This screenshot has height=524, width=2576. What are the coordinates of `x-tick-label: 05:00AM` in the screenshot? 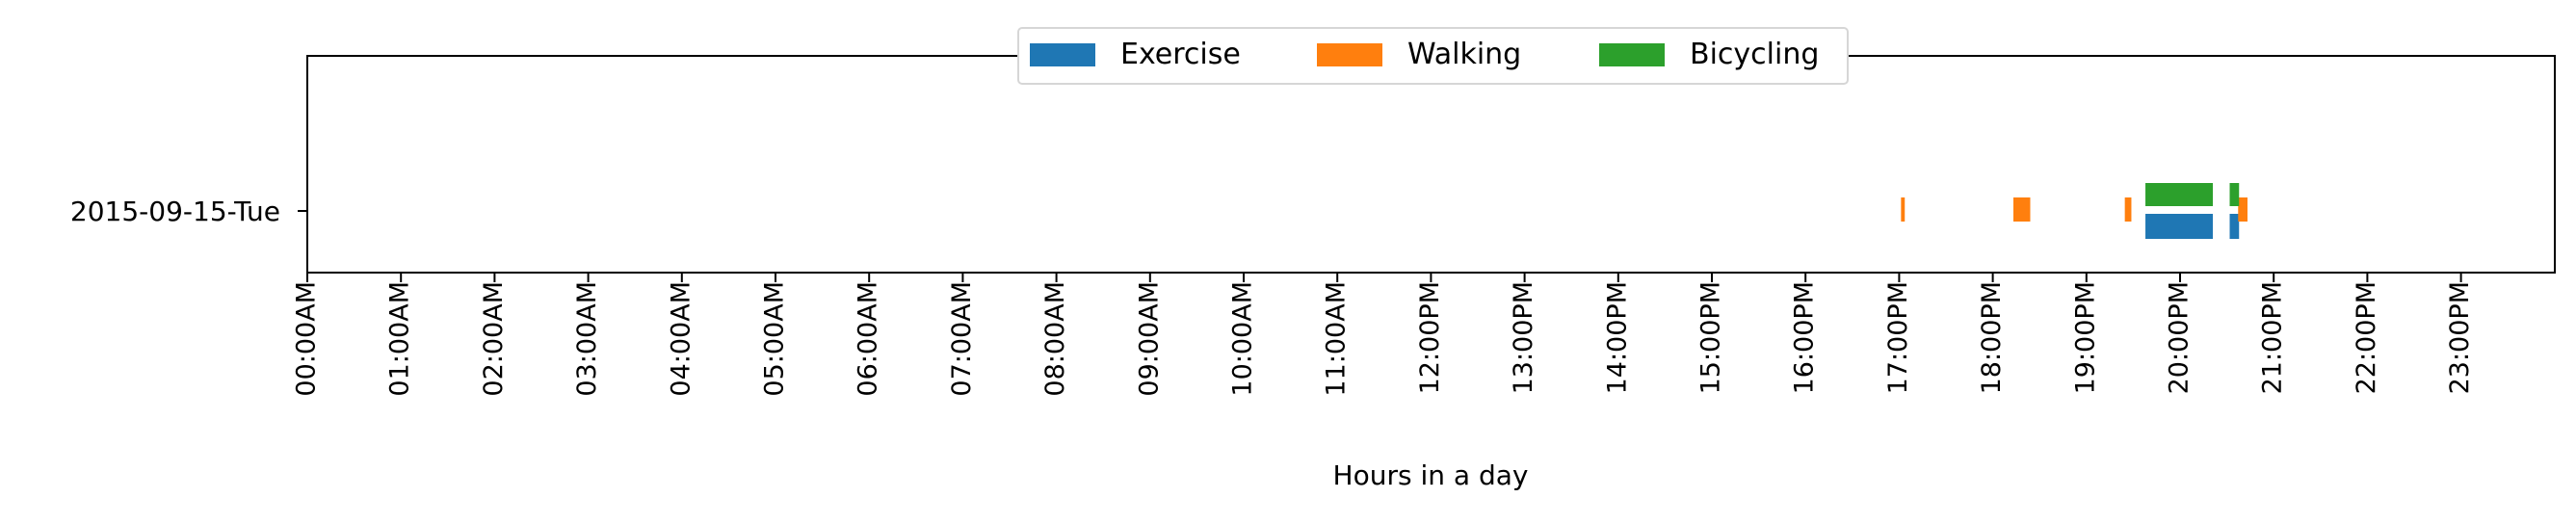 It's located at (775, 339).